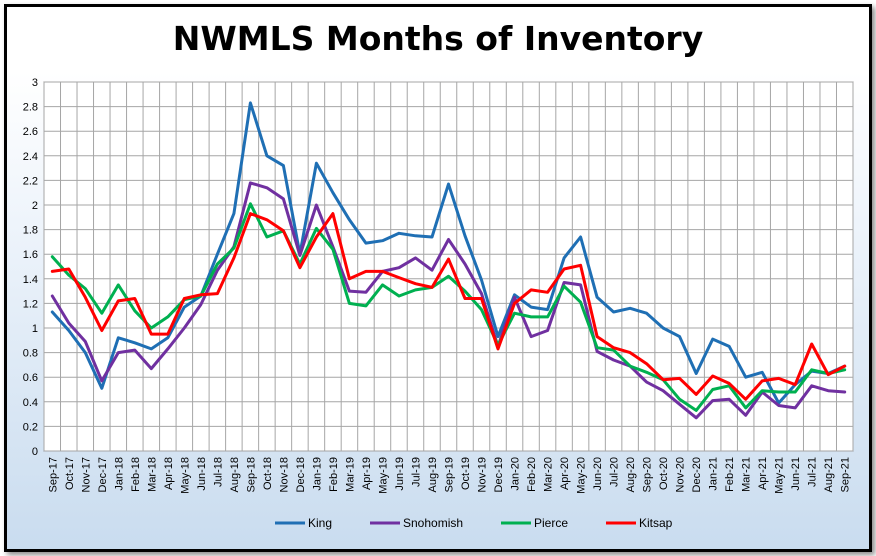 The width and height of the screenshot is (876, 556). I want to click on legend-label: Snohomish, so click(433, 523).